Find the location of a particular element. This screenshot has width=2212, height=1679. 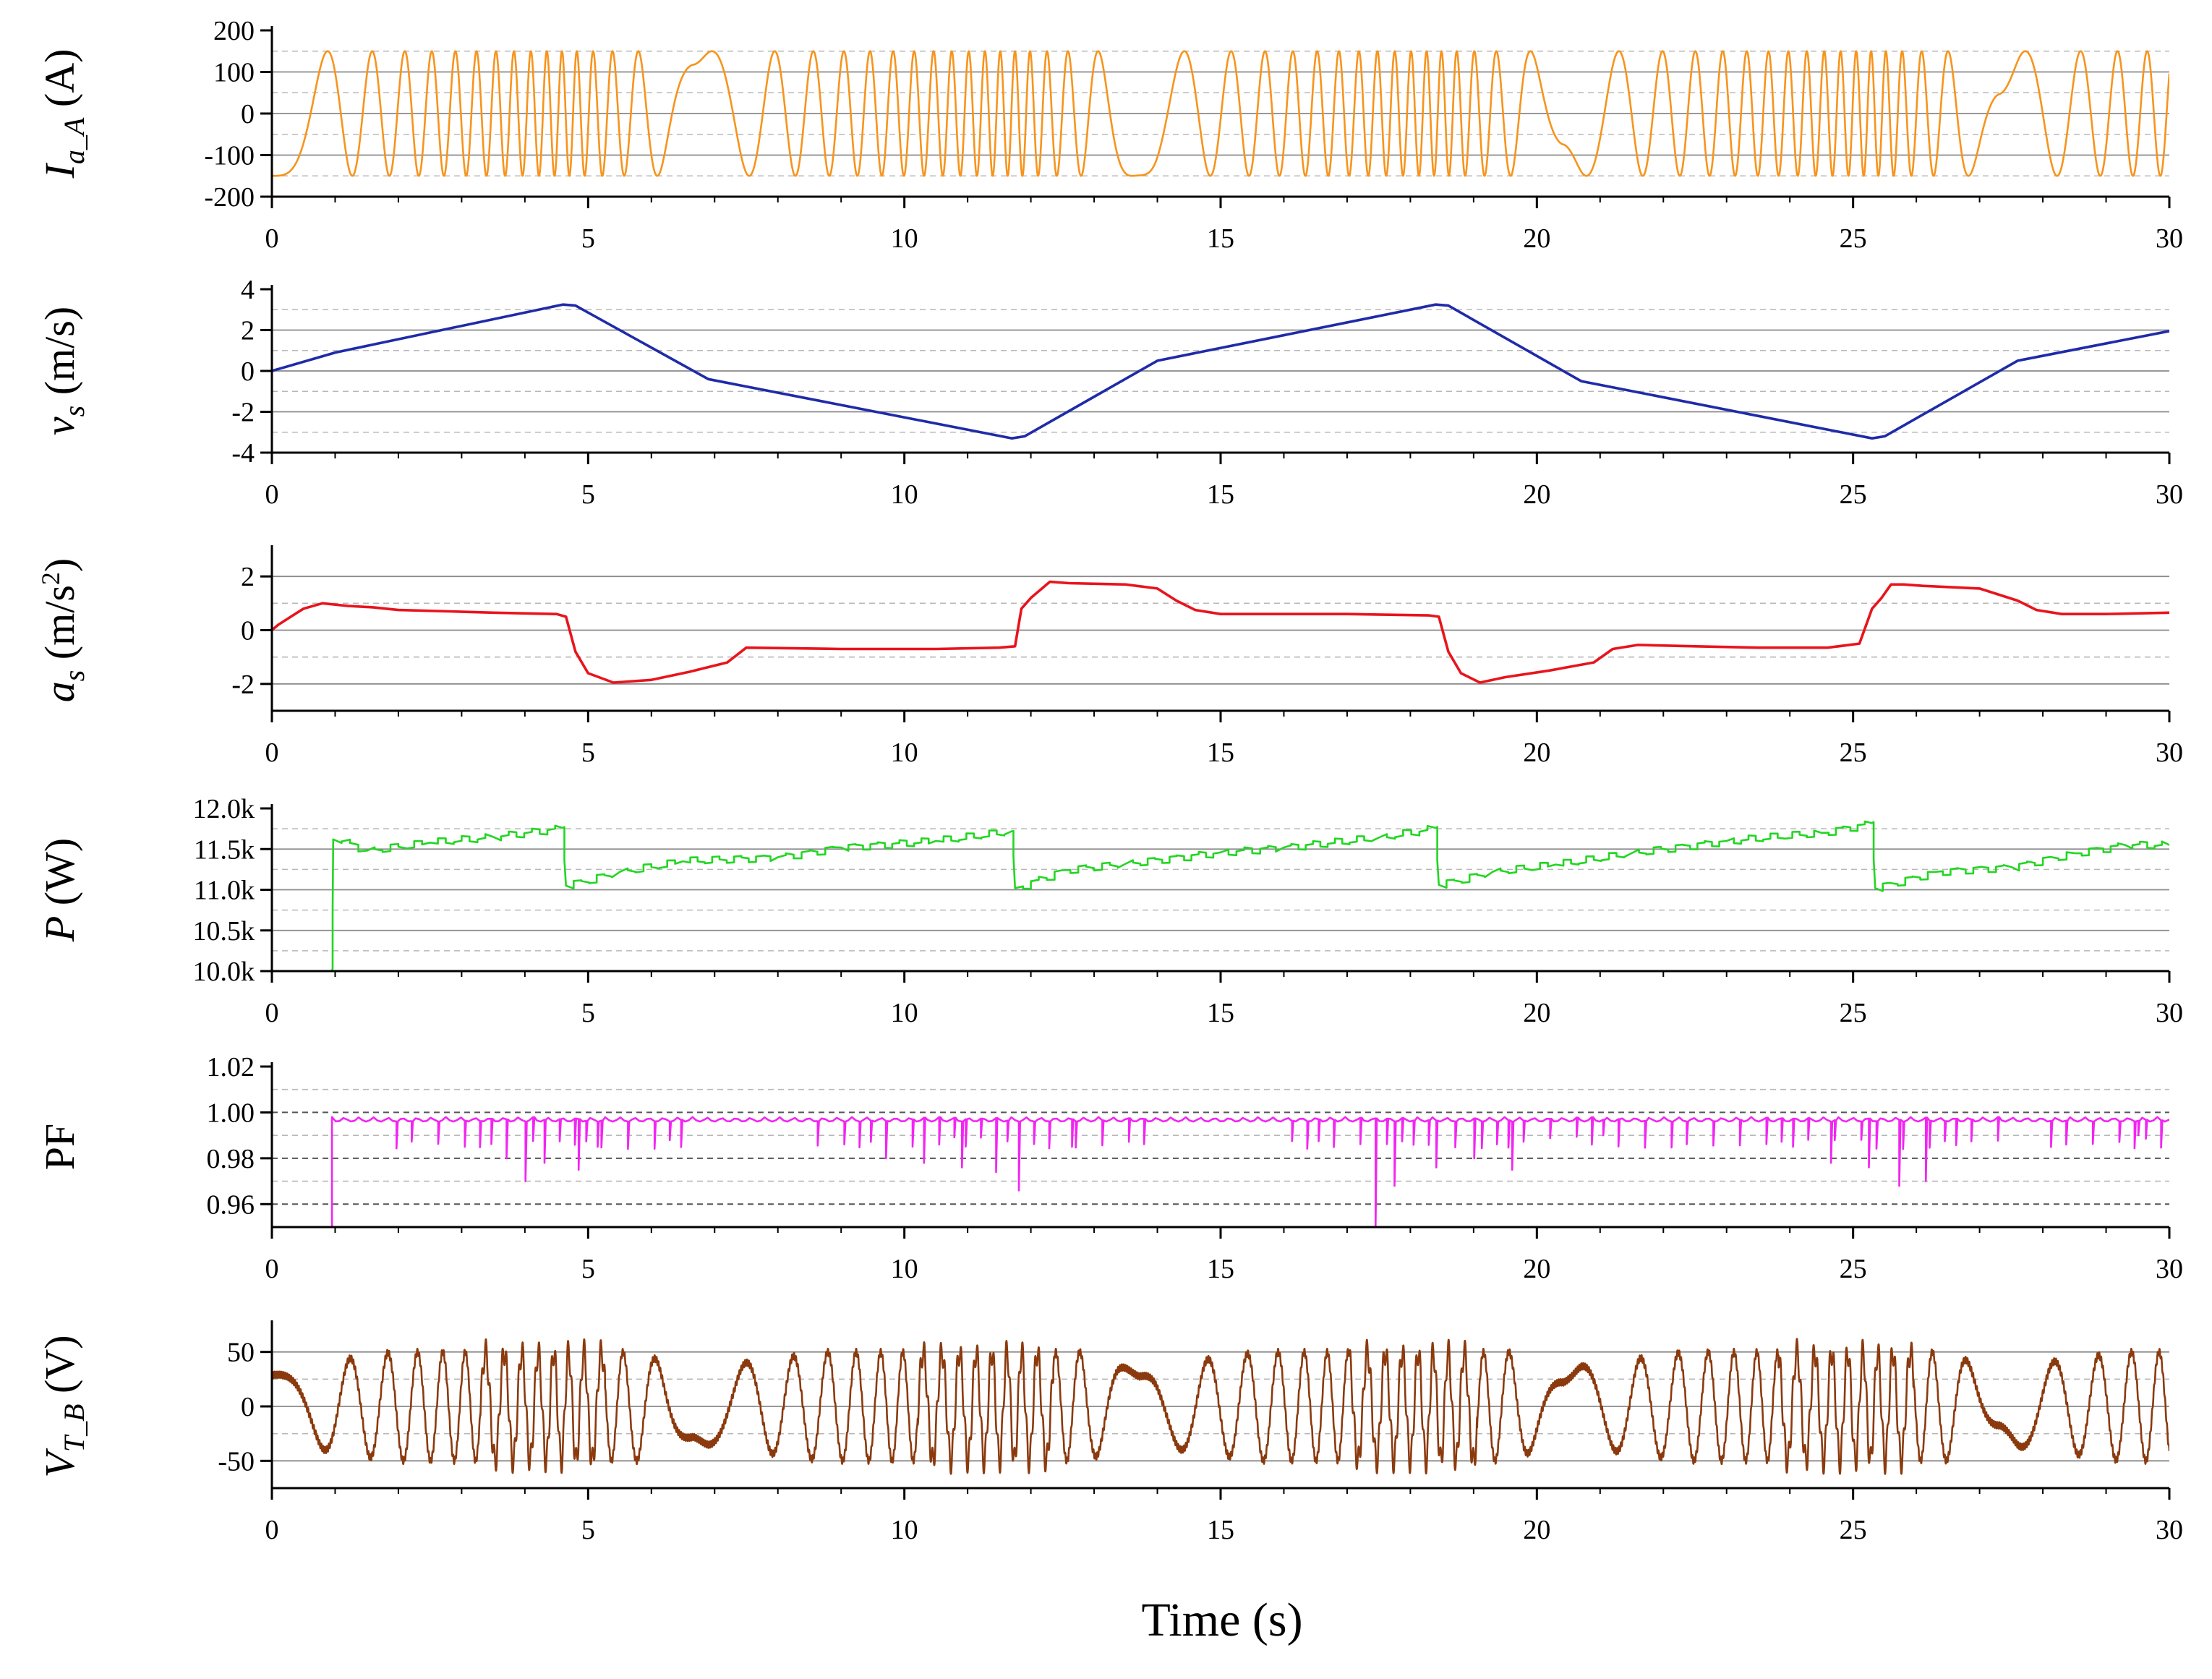

y-tick-label: 200 is located at coordinates (234, 31).